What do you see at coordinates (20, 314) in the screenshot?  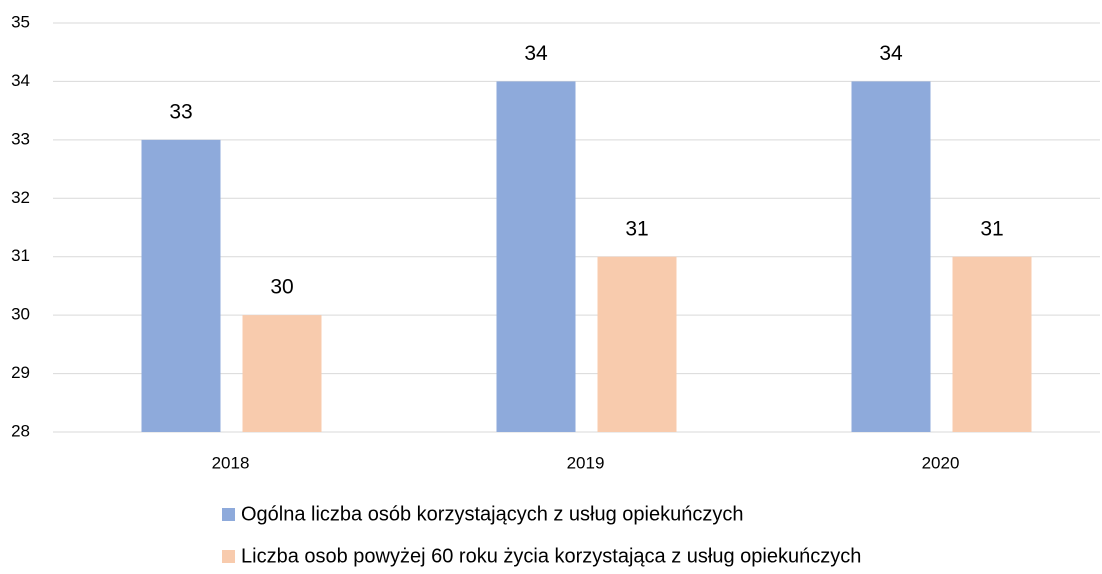 I see `y-tick-label: 30` at bounding box center [20, 314].